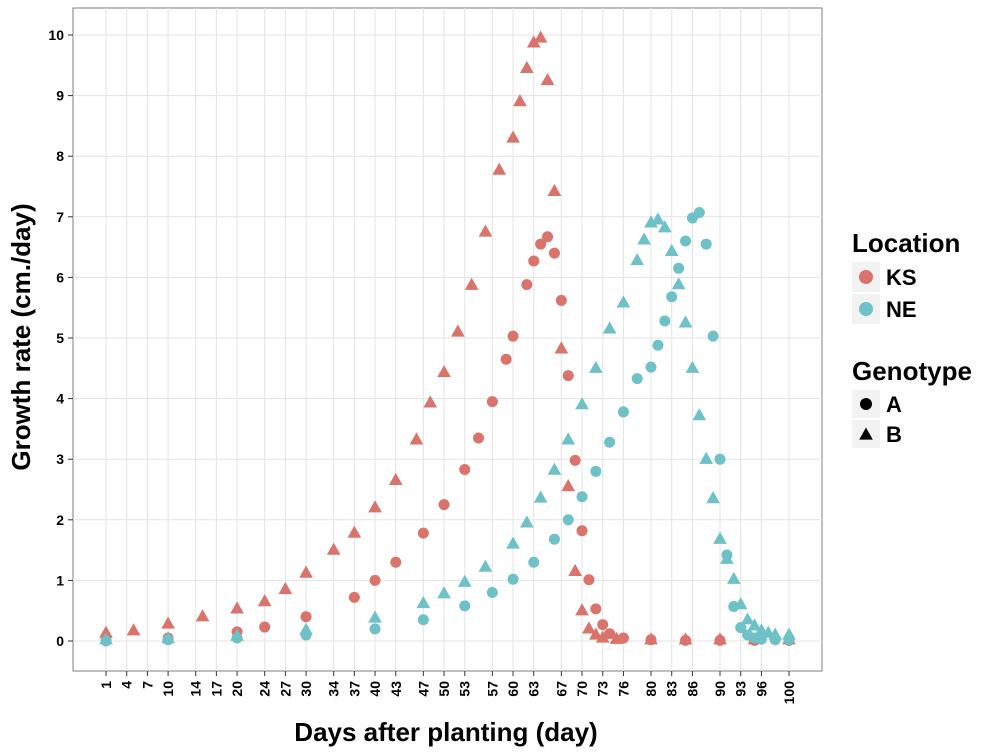 The image size is (1004, 753). I want to click on x-tick-label: 30, so click(306, 689).